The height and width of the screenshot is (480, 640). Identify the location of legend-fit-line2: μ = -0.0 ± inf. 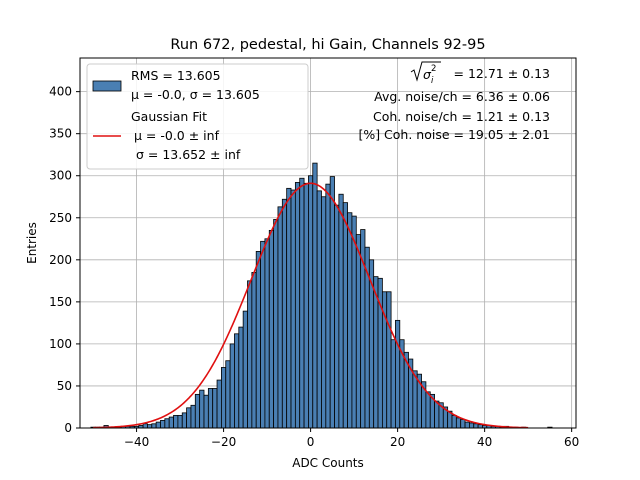
(177, 135).